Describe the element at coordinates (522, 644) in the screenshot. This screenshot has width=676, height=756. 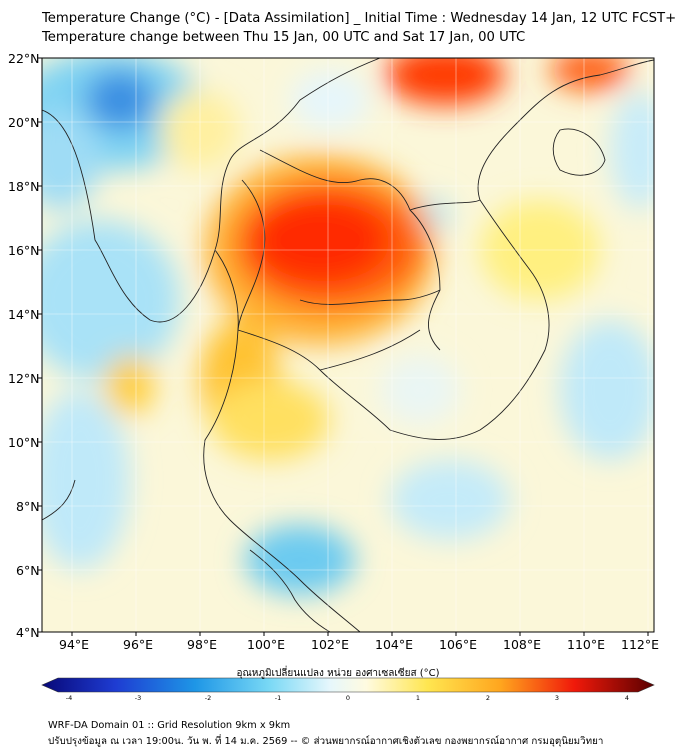
I see `lon-label: 108°E` at that location.